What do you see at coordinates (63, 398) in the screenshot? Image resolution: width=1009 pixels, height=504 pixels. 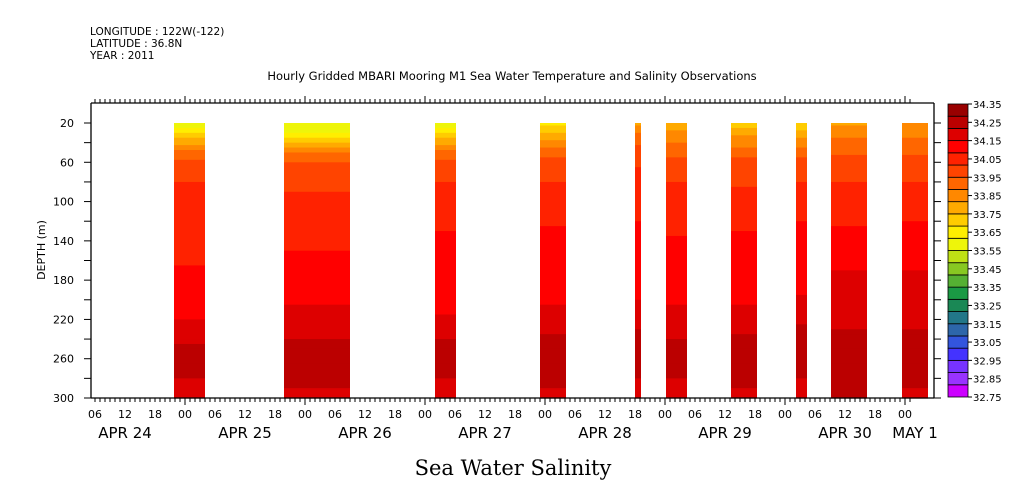 I see `y-tick-label: 300` at bounding box center [63, 398].